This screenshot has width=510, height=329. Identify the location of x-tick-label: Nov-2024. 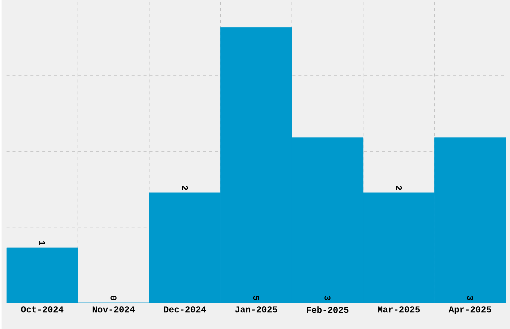
(113, 309).